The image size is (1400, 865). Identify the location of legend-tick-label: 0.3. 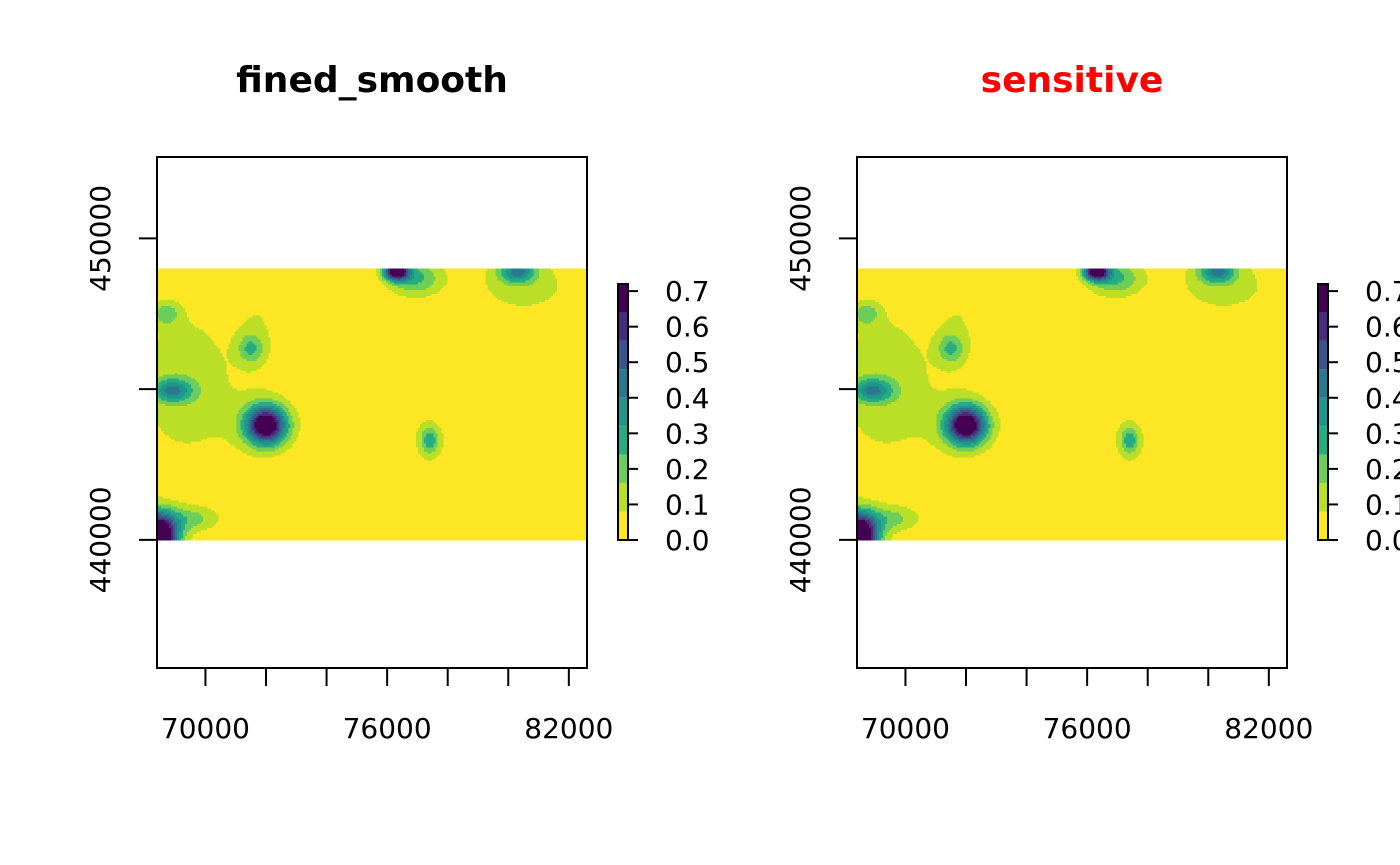
(1382, 433).